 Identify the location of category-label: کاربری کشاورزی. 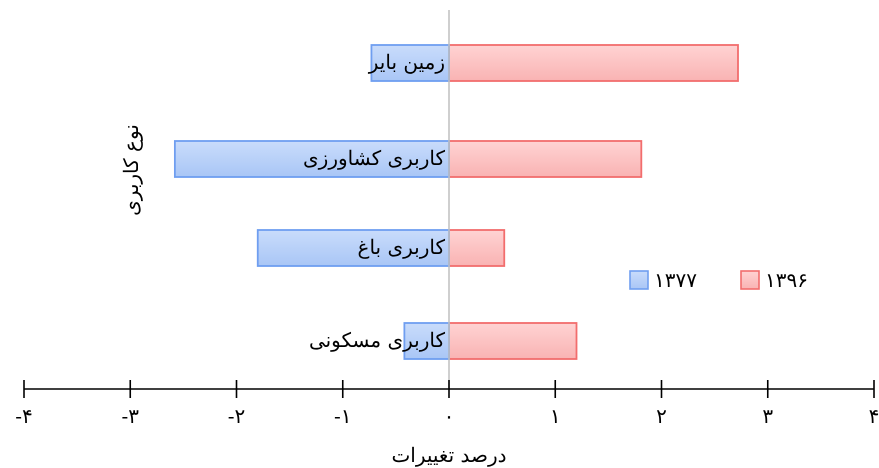
(374, 158).